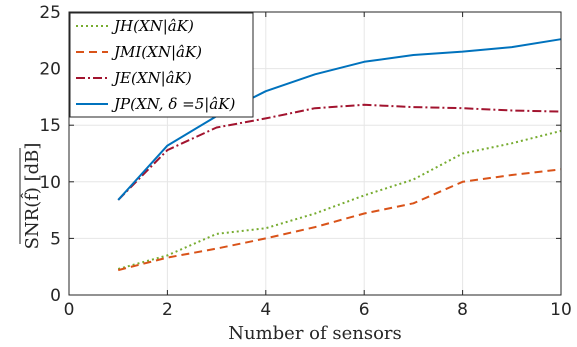  Describe the element at coordinates (152, 26) in the screenshot. I see `legend-label-1: JH(XN|âK)` at that location.